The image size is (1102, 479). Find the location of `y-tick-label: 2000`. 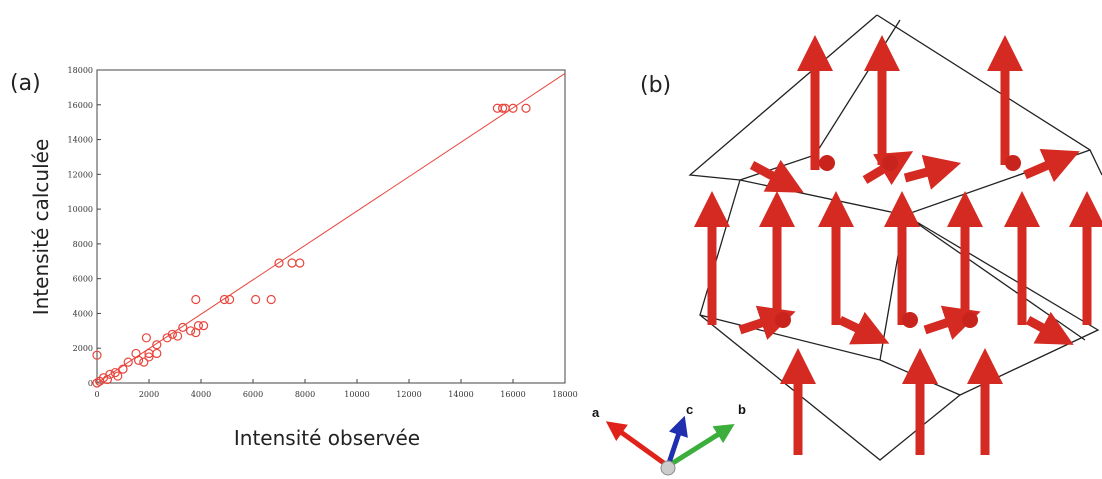

y-tick-label: 2000 is located at coordinates (83, 348).